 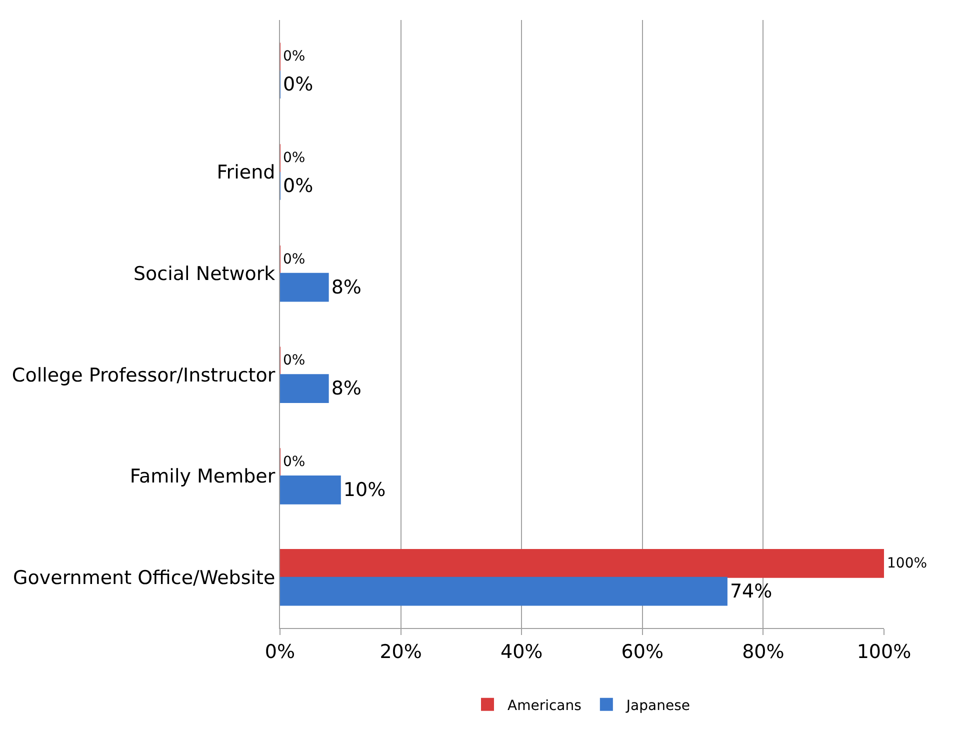 What do you see at coordinates (144, 375) in the screenshot?
I see `y-tick-label: College Professor/Instructor` at bounding box center [144, 375].